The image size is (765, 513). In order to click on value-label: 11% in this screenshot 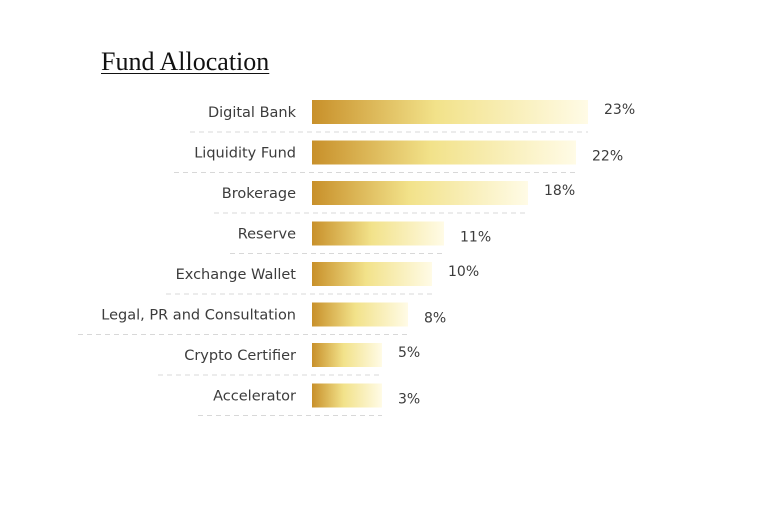, I will do `click(475, 238)`.